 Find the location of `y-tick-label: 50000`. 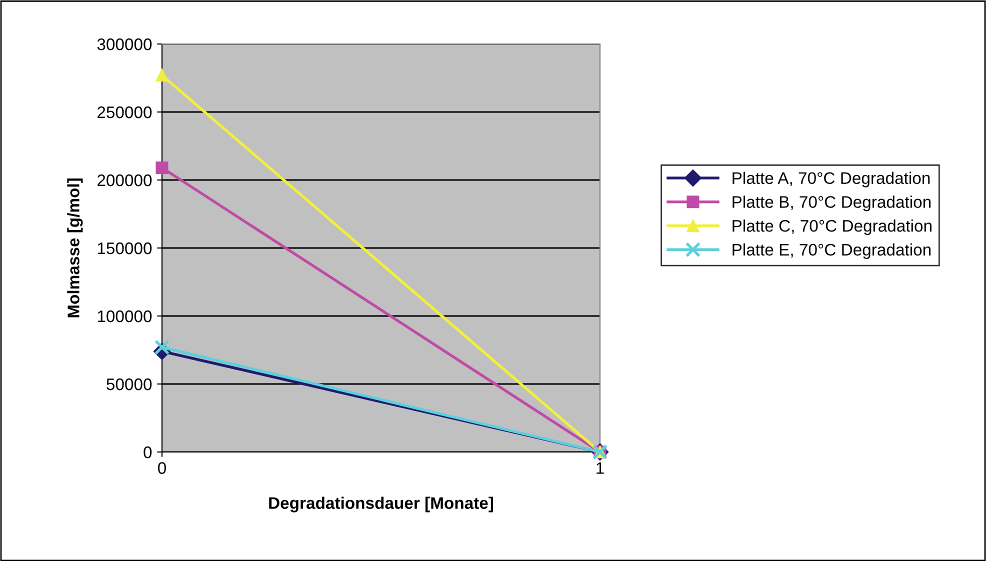

y-tick-label: 50000 is located at coordinates (129, 384).